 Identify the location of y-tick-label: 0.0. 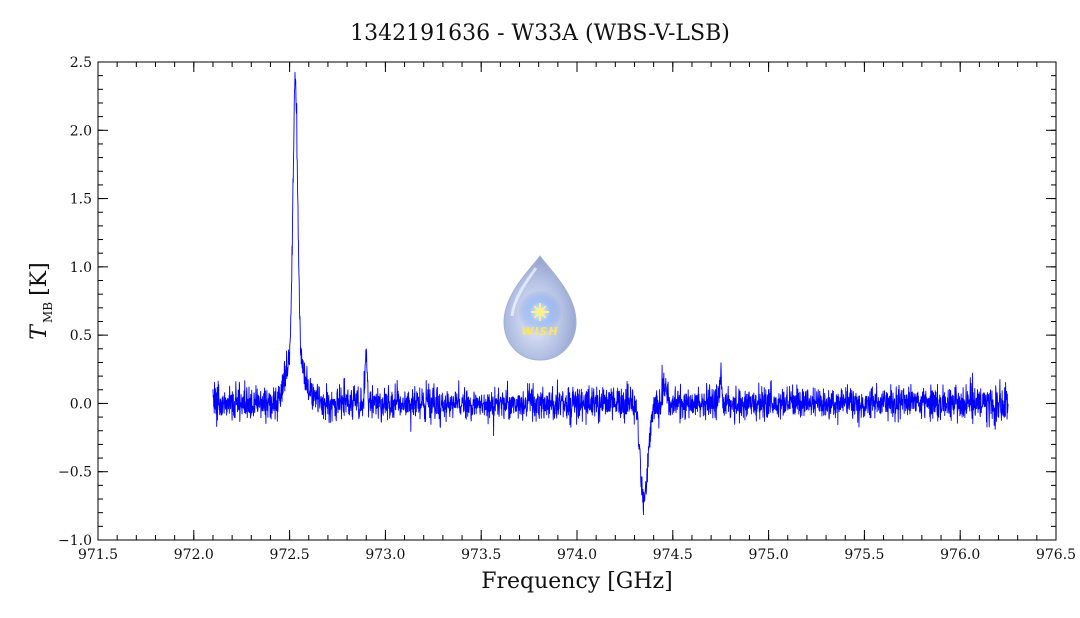
(81, 404).